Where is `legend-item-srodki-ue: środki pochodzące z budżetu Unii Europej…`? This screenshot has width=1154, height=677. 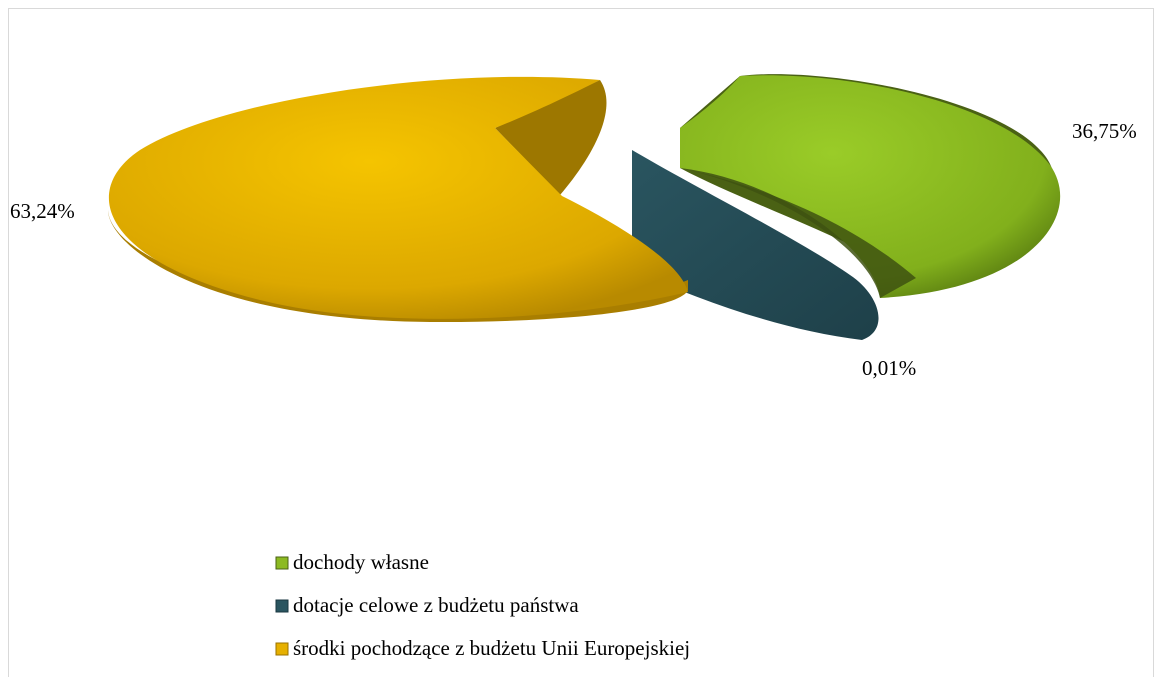 legend-item-srodki-ue: środki pochodzące z budżetu Unii Europej… is located at coordinates (482, 648).